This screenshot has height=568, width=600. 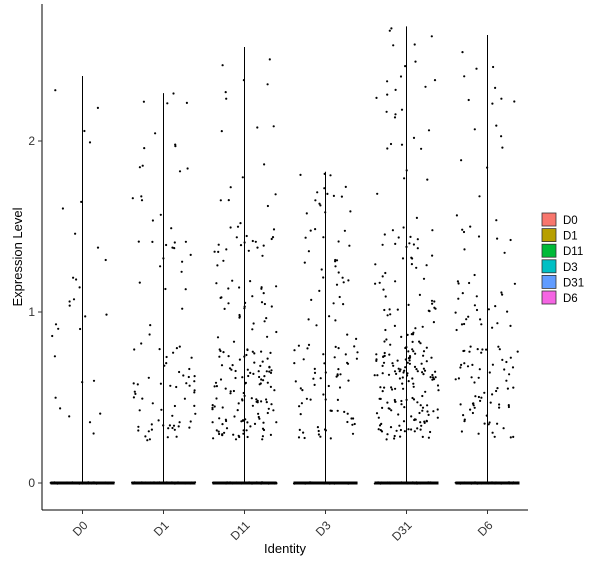 What do you see at coordinates (80, 528) in the screenshot?
I see `x-tick-label-D0: D0` at bounding box center [80, 528].